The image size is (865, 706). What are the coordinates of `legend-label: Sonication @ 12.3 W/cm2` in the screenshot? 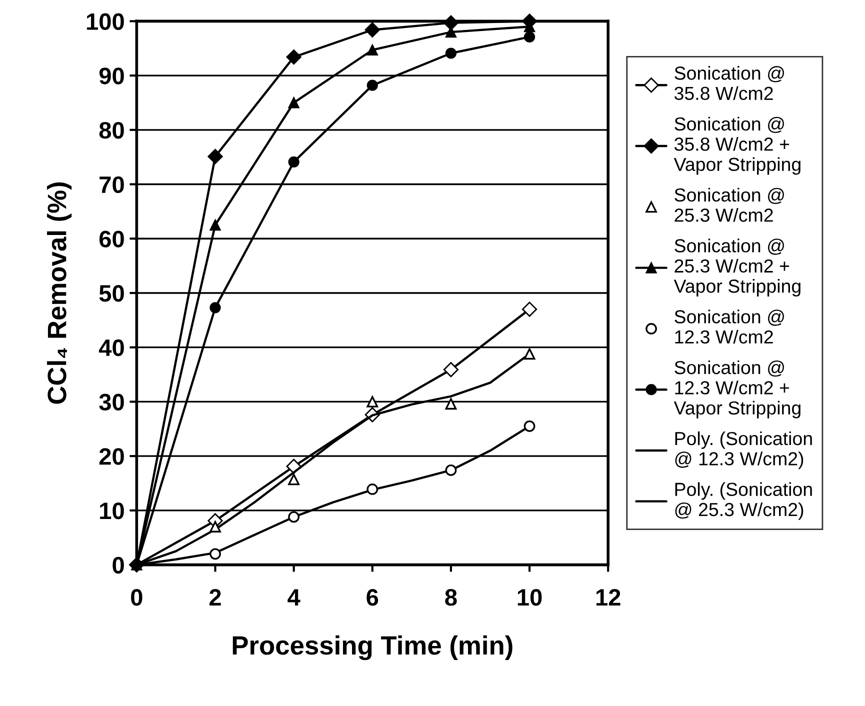 It's located at (729, 327).